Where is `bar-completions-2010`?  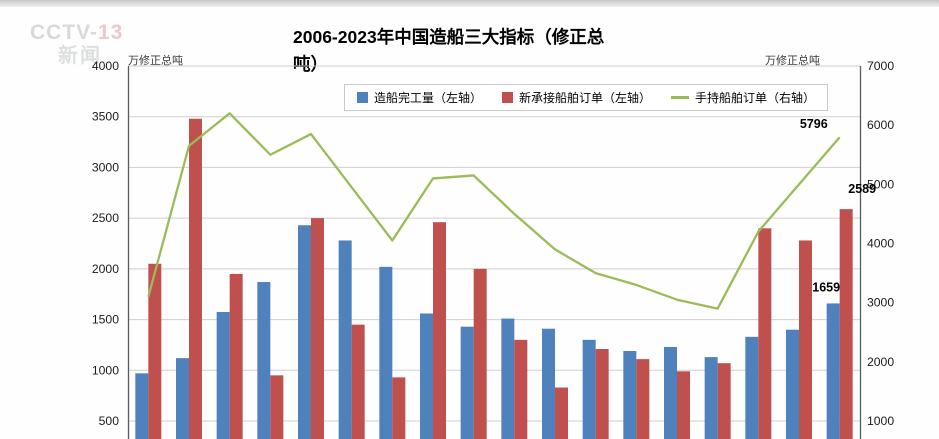 bar-completions-2010 is located at coordinates (304, 332).